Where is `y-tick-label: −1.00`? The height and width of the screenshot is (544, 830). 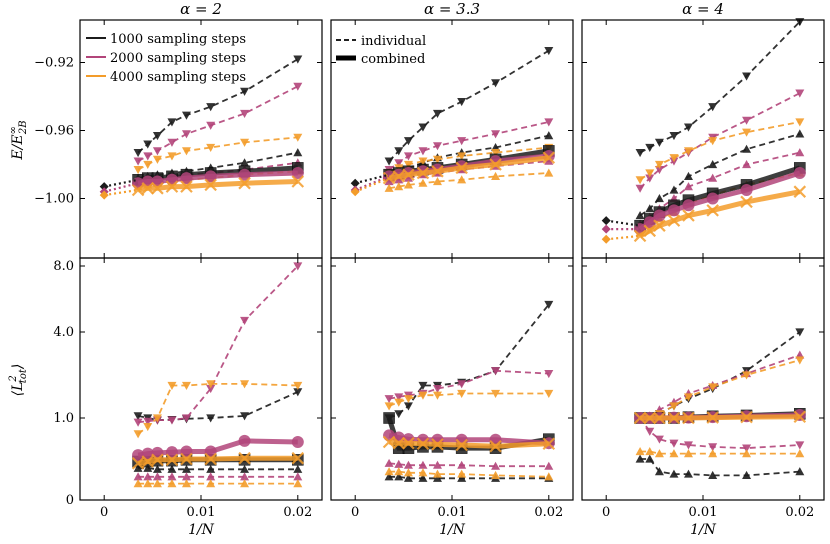 y-tick-label: −1.00 is located at coordinates (54, 199).